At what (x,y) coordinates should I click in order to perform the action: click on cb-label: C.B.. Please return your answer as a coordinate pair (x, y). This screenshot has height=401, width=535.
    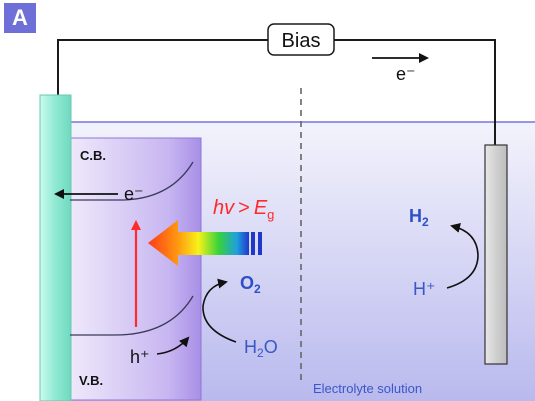
    Looking at the image, I should click on (93, 155).